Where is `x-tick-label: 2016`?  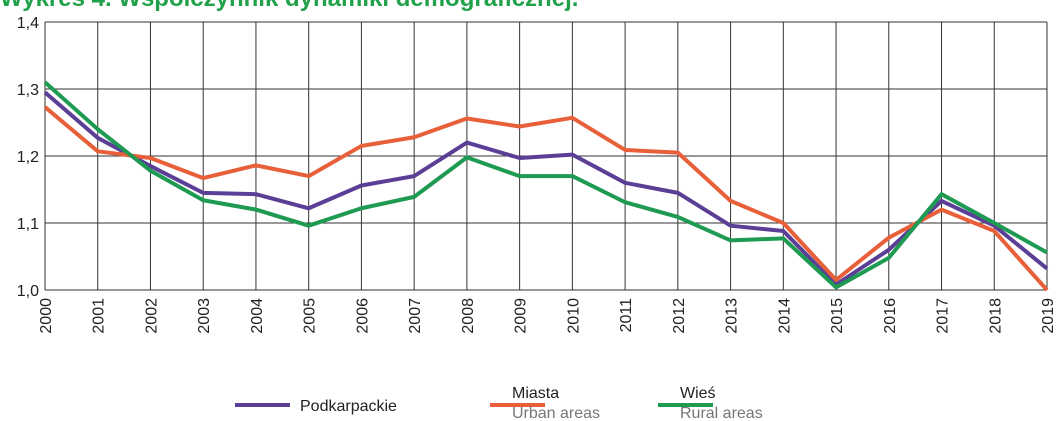
x-tick-label: 2016 is located at coordinates (890, 316).